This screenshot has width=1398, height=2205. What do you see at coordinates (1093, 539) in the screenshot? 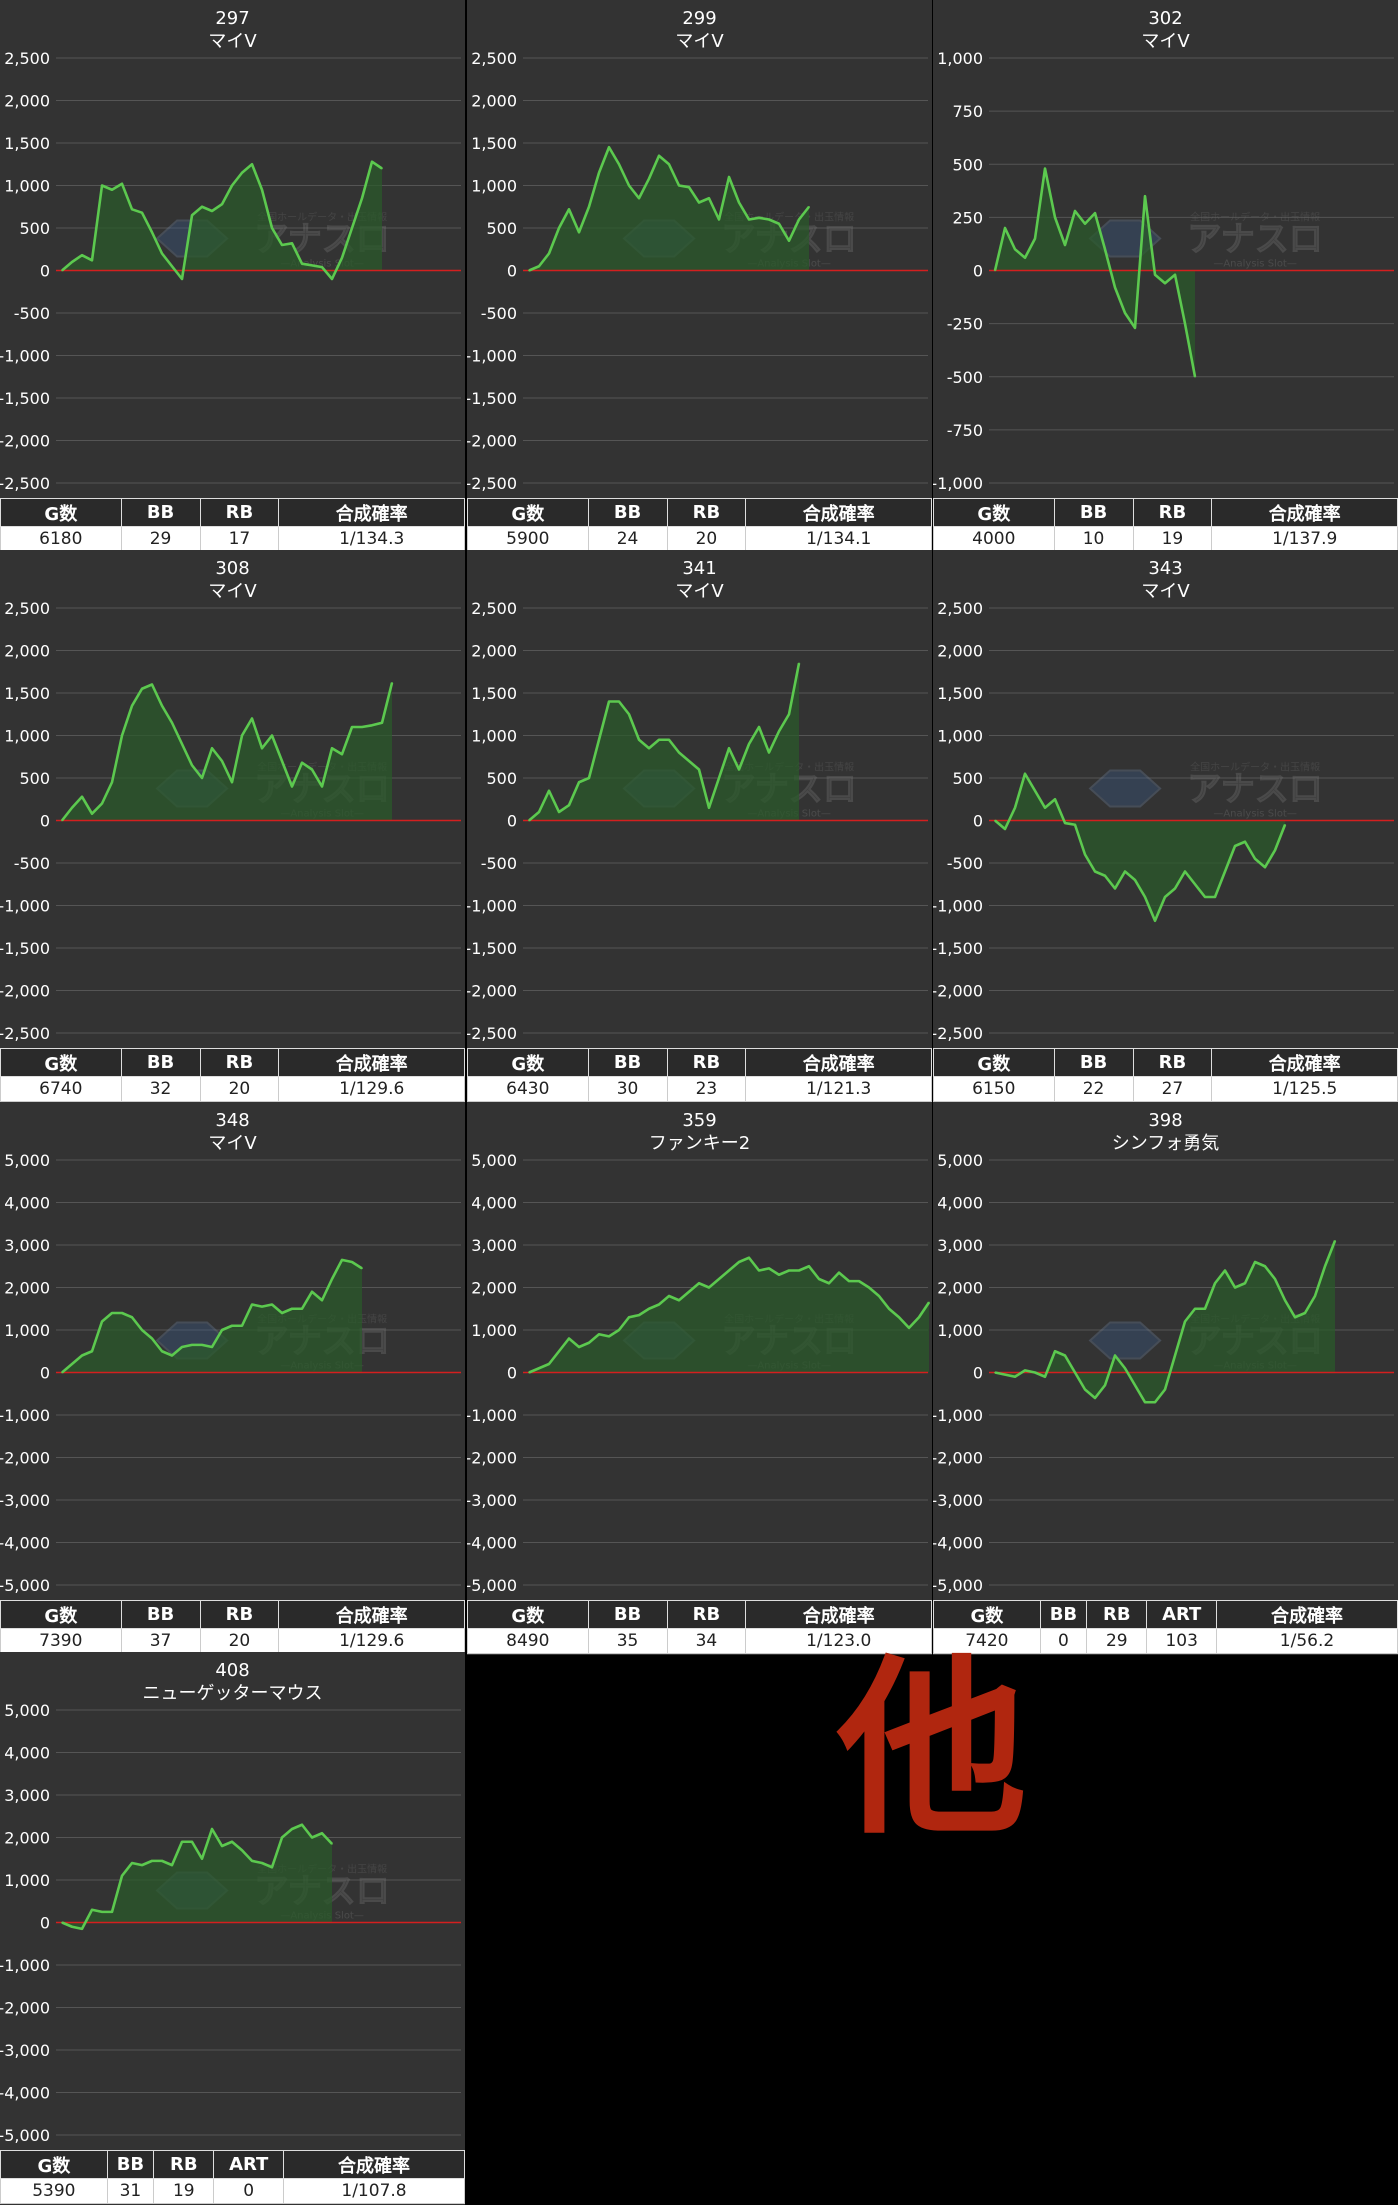
I see `stats-value-bb: 10` at bounding box center [1093, 539].